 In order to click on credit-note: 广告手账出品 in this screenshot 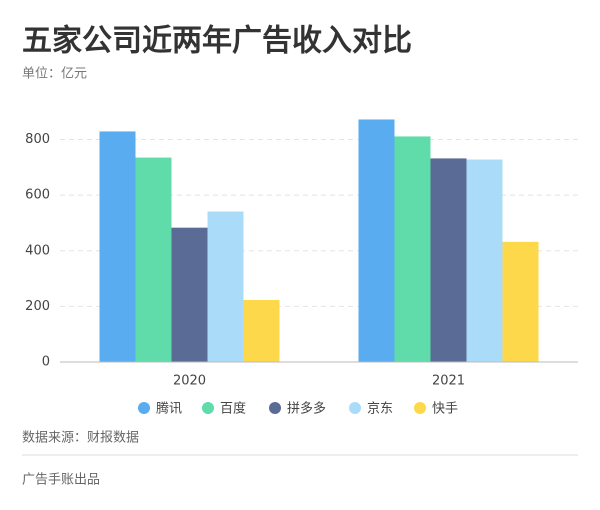, I will do `click(61, 480)`.